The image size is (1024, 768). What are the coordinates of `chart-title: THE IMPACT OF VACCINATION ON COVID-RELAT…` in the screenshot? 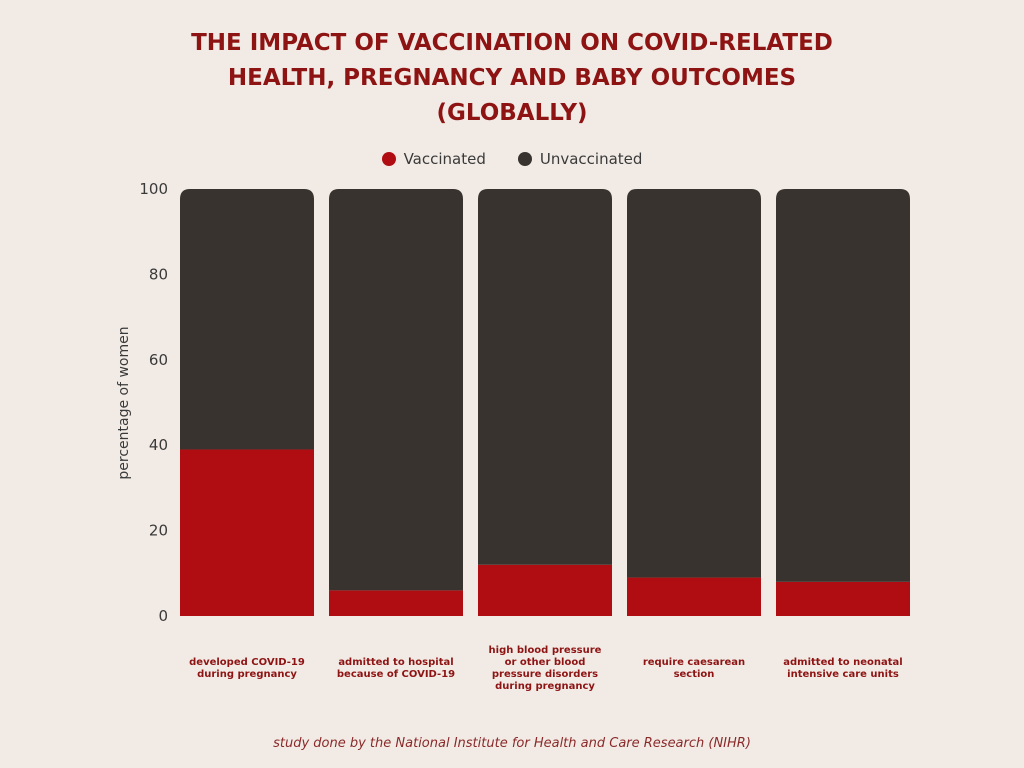 It's located at (512, 78).